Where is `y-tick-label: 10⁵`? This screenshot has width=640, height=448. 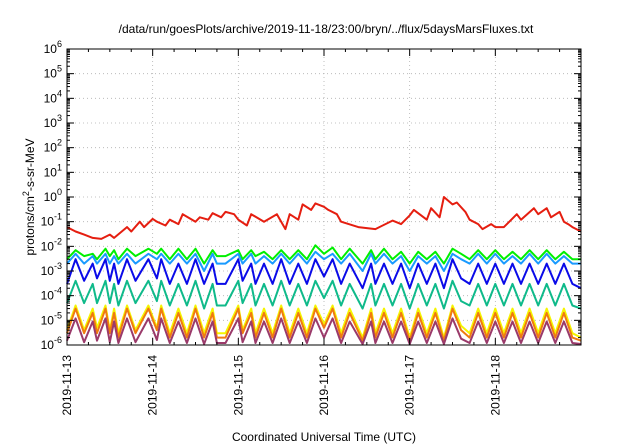 y-tick-label: 10⁵ is located at coordinates (53, 72).